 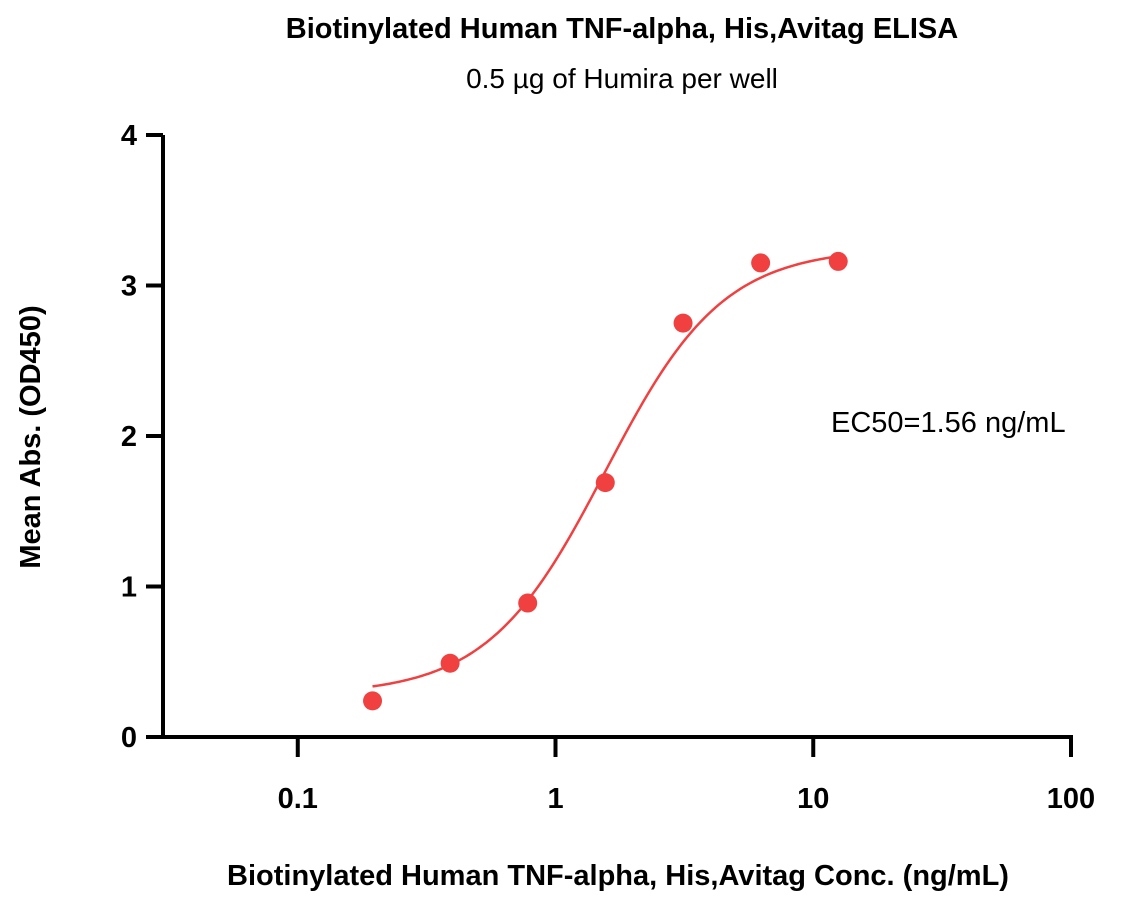 What do you see at coordinates (129, 287) in the screenshot?
I see `y-tick-label-3: 3` at bounding box center [129, 287].